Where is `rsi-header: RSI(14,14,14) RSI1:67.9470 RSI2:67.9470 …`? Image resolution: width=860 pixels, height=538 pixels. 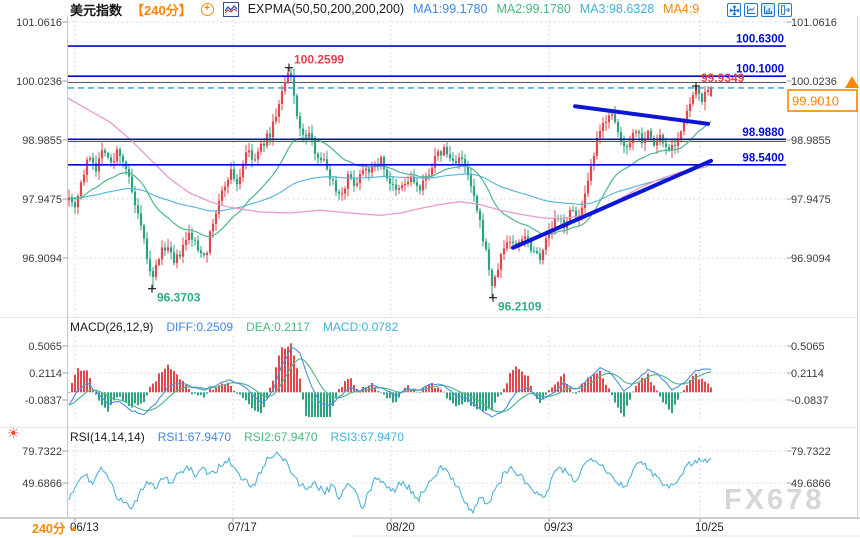
rsi-header: RSI(14,14,14) RSI1:67.9470 RSI2:67.9470 … is located at coordinates (237, 437).